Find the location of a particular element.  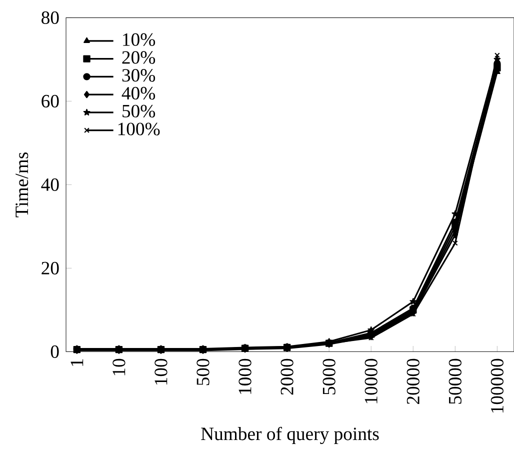

x-tick-label: 1 is located at coordinates (77, 362).